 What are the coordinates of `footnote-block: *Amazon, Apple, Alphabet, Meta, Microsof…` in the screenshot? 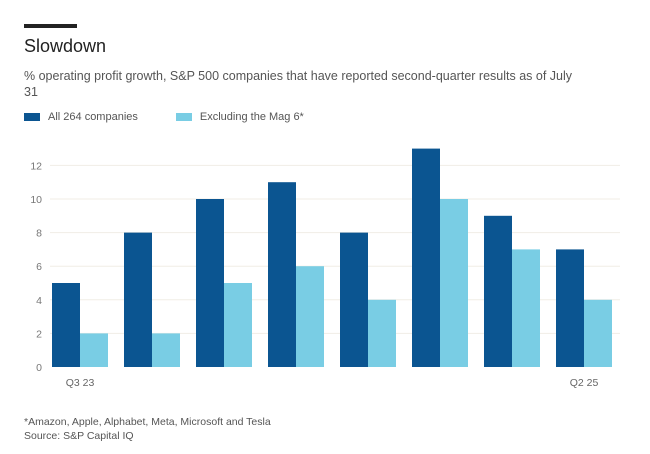 It's located at (147, 429).